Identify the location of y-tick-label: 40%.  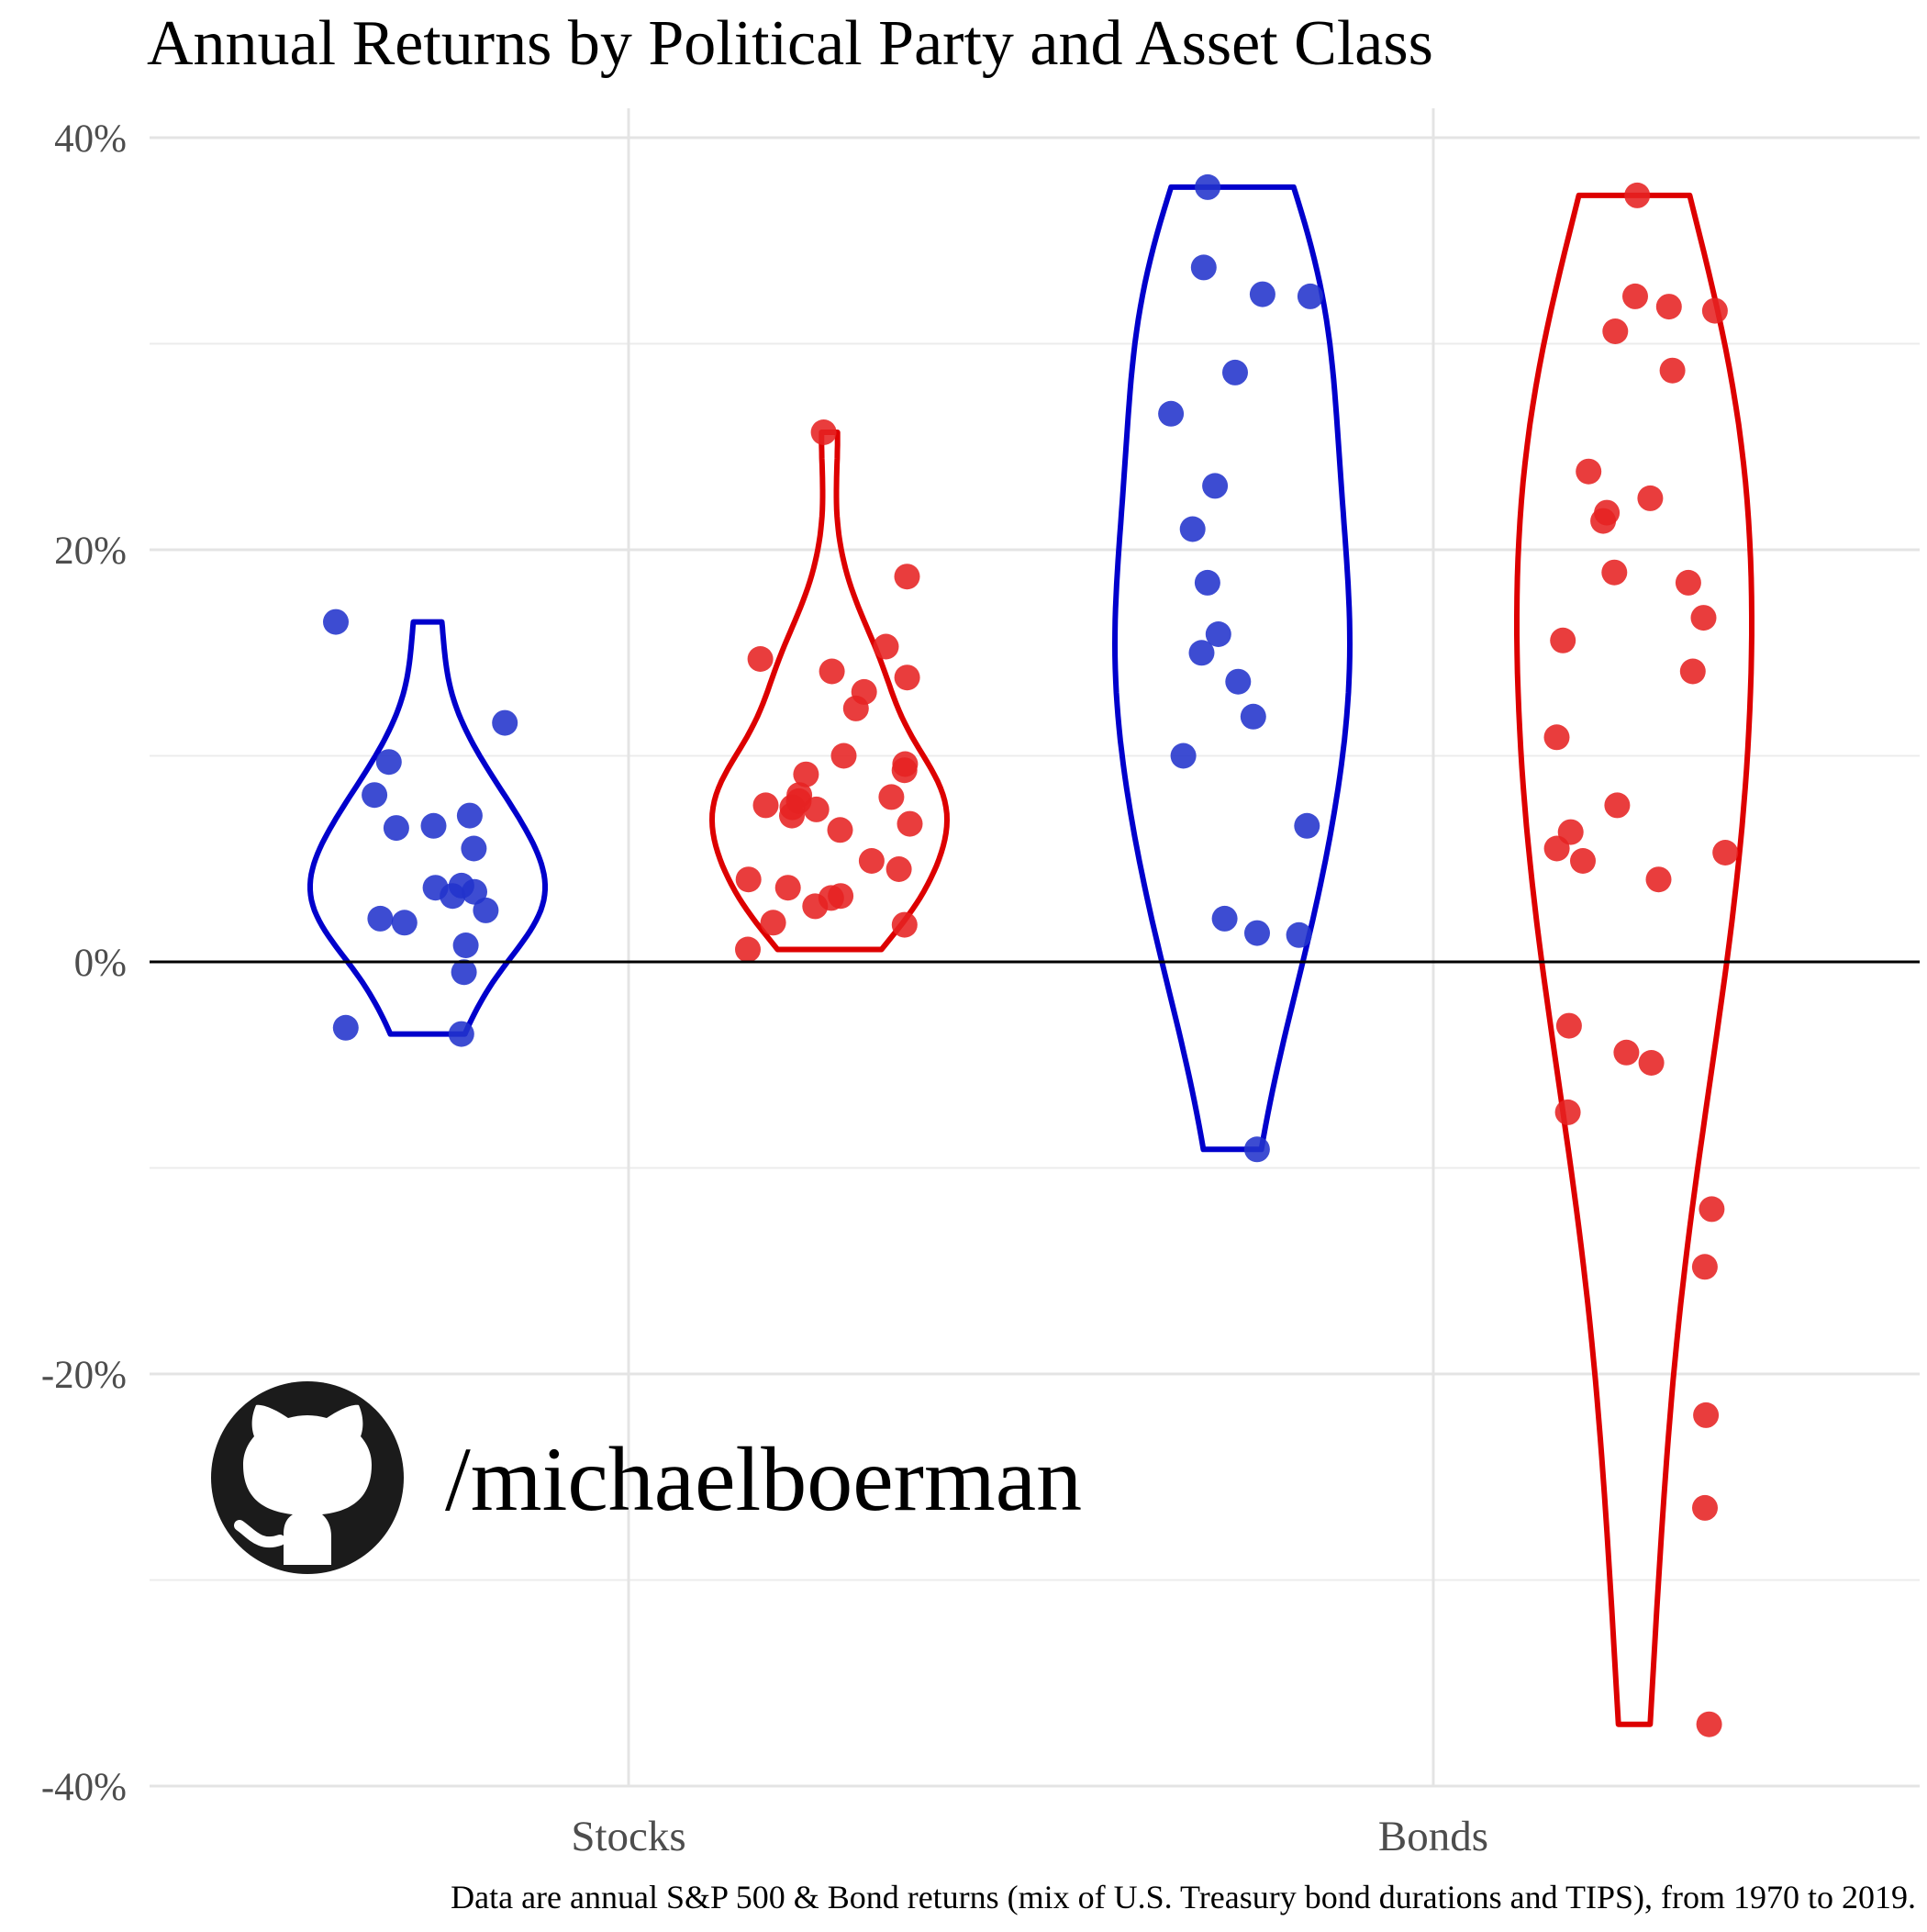
(90, 139).